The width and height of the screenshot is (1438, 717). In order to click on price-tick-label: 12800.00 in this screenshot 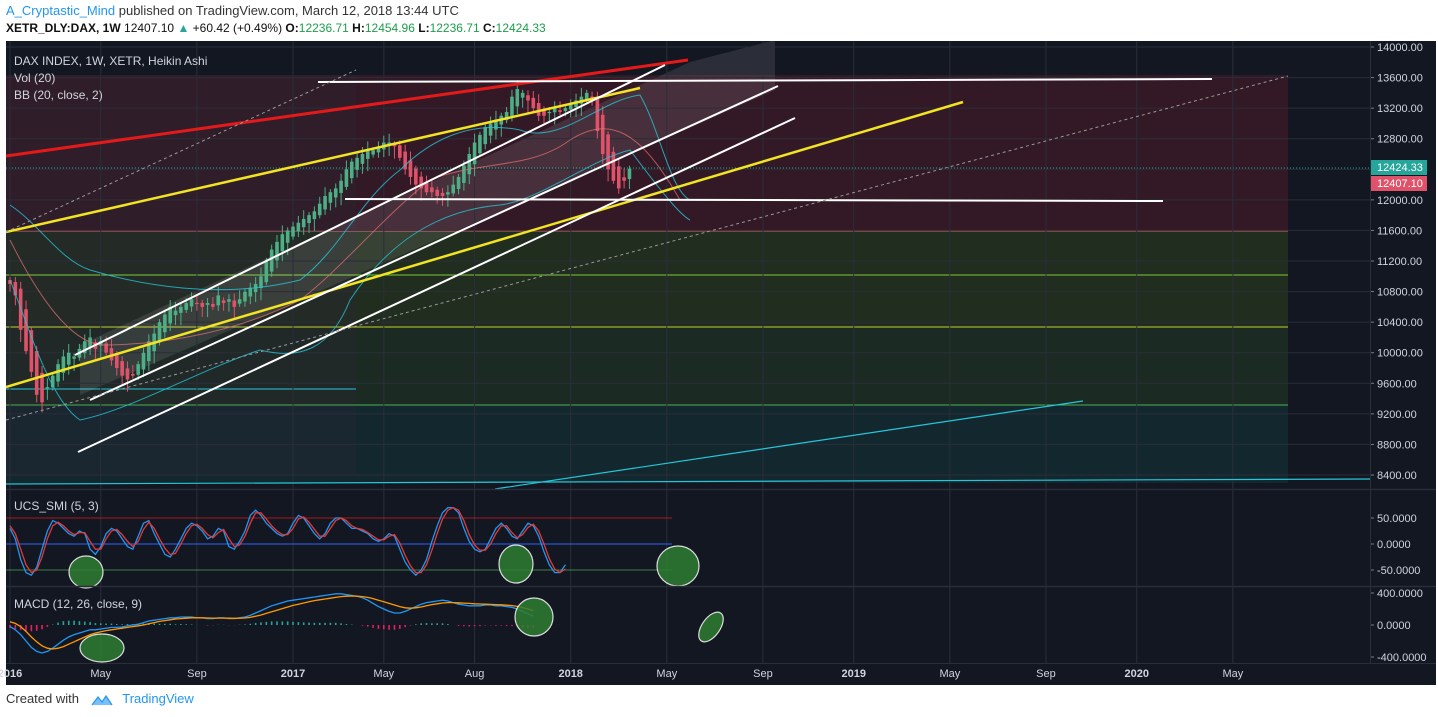, I will do `click(1400, 140)`.